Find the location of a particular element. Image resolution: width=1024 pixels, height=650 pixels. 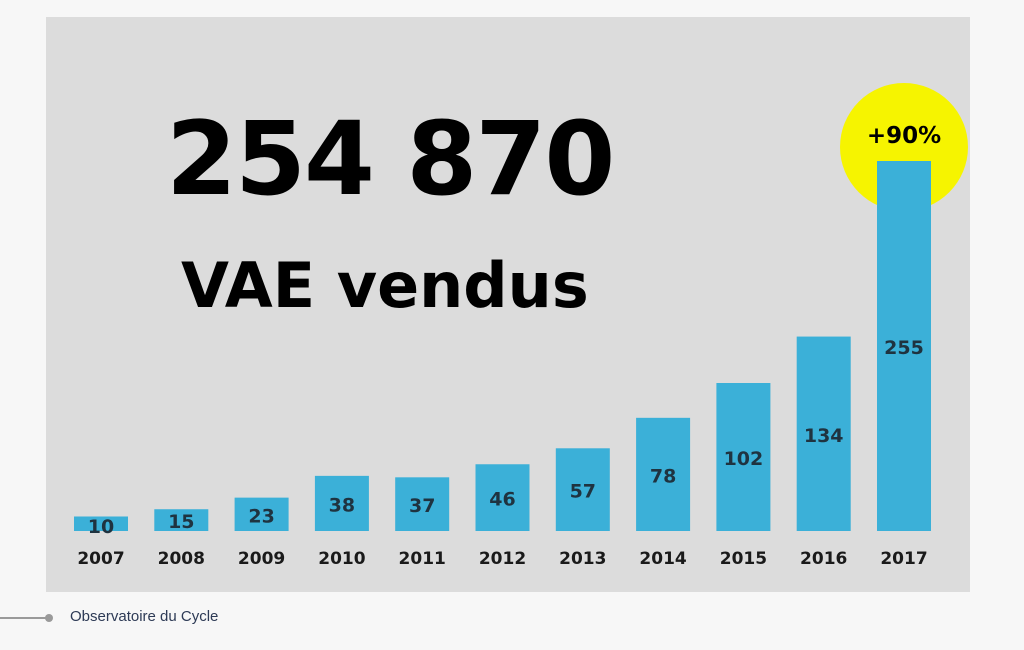

annotation-label: +90% is located at coordinates (904, 136).